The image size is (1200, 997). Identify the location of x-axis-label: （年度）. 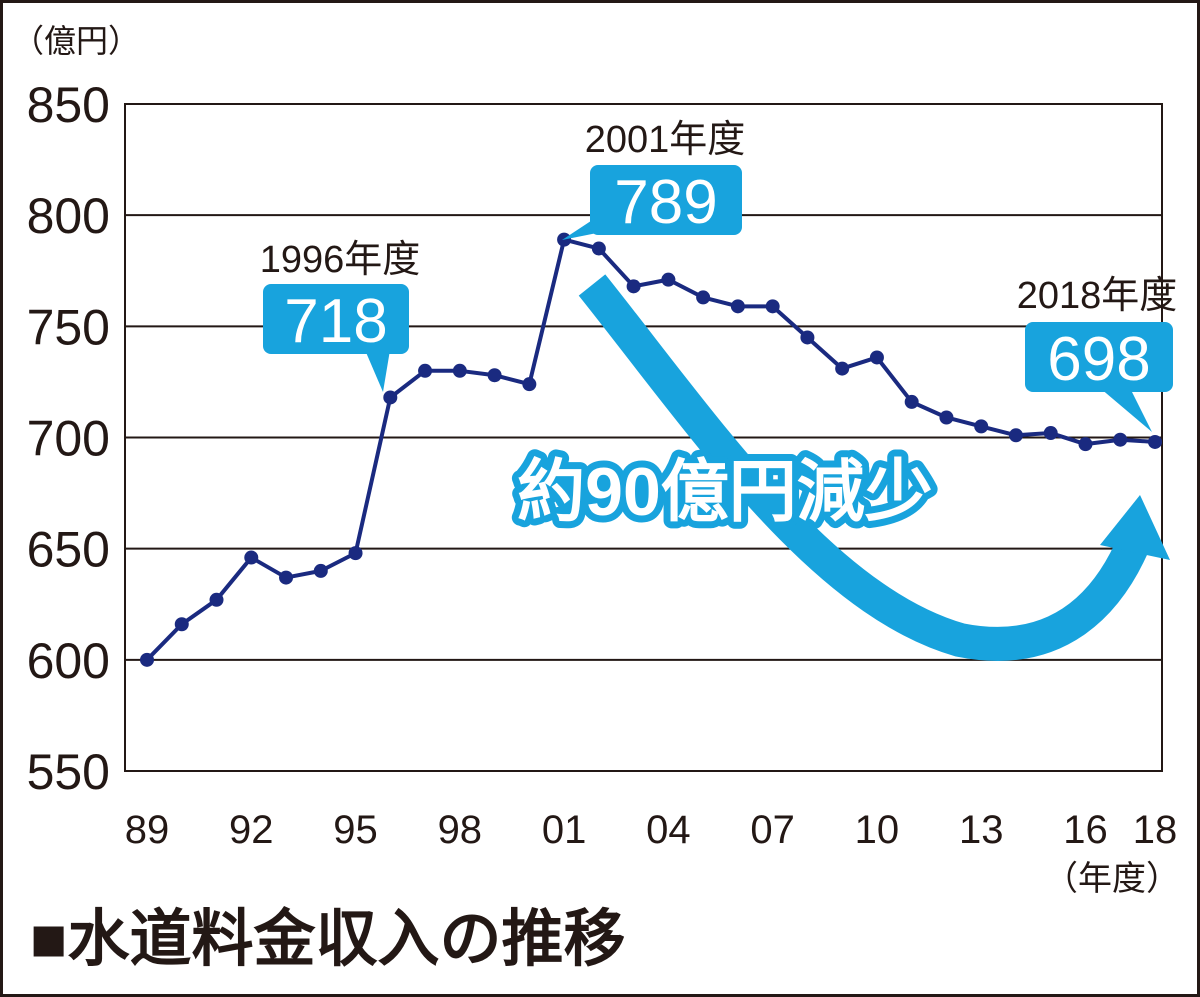
(1112, 879).